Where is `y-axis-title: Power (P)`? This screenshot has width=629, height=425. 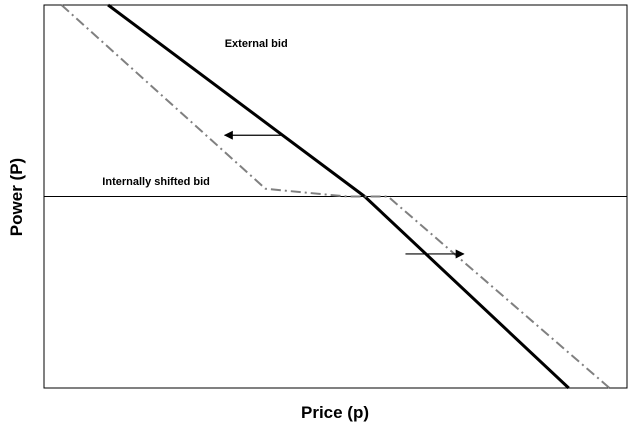
y-axis-title: Power (P) is located at coordinates (16, 197).